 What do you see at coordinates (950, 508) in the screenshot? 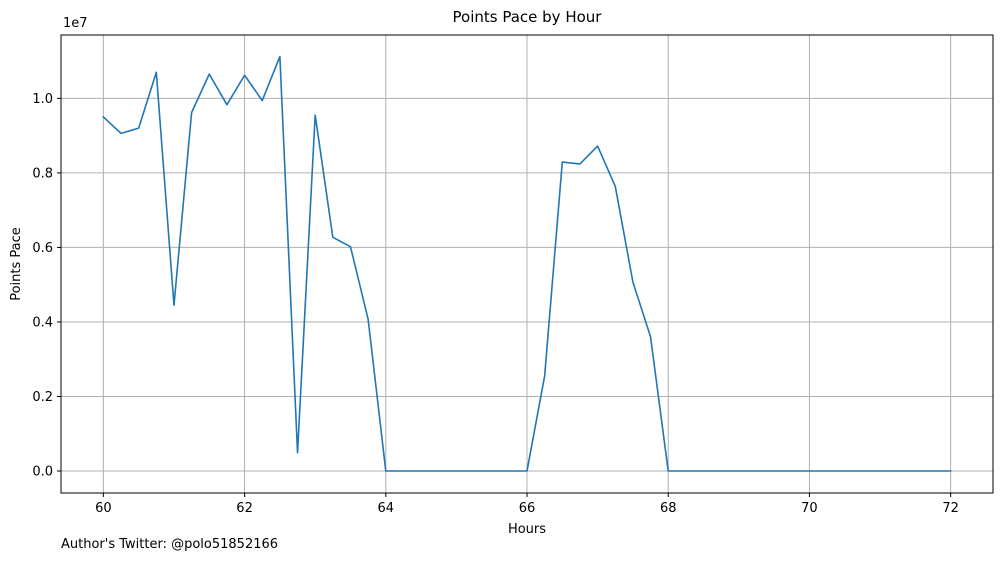
I see `x-tick-label: 72` at bounding box center [950, 508].